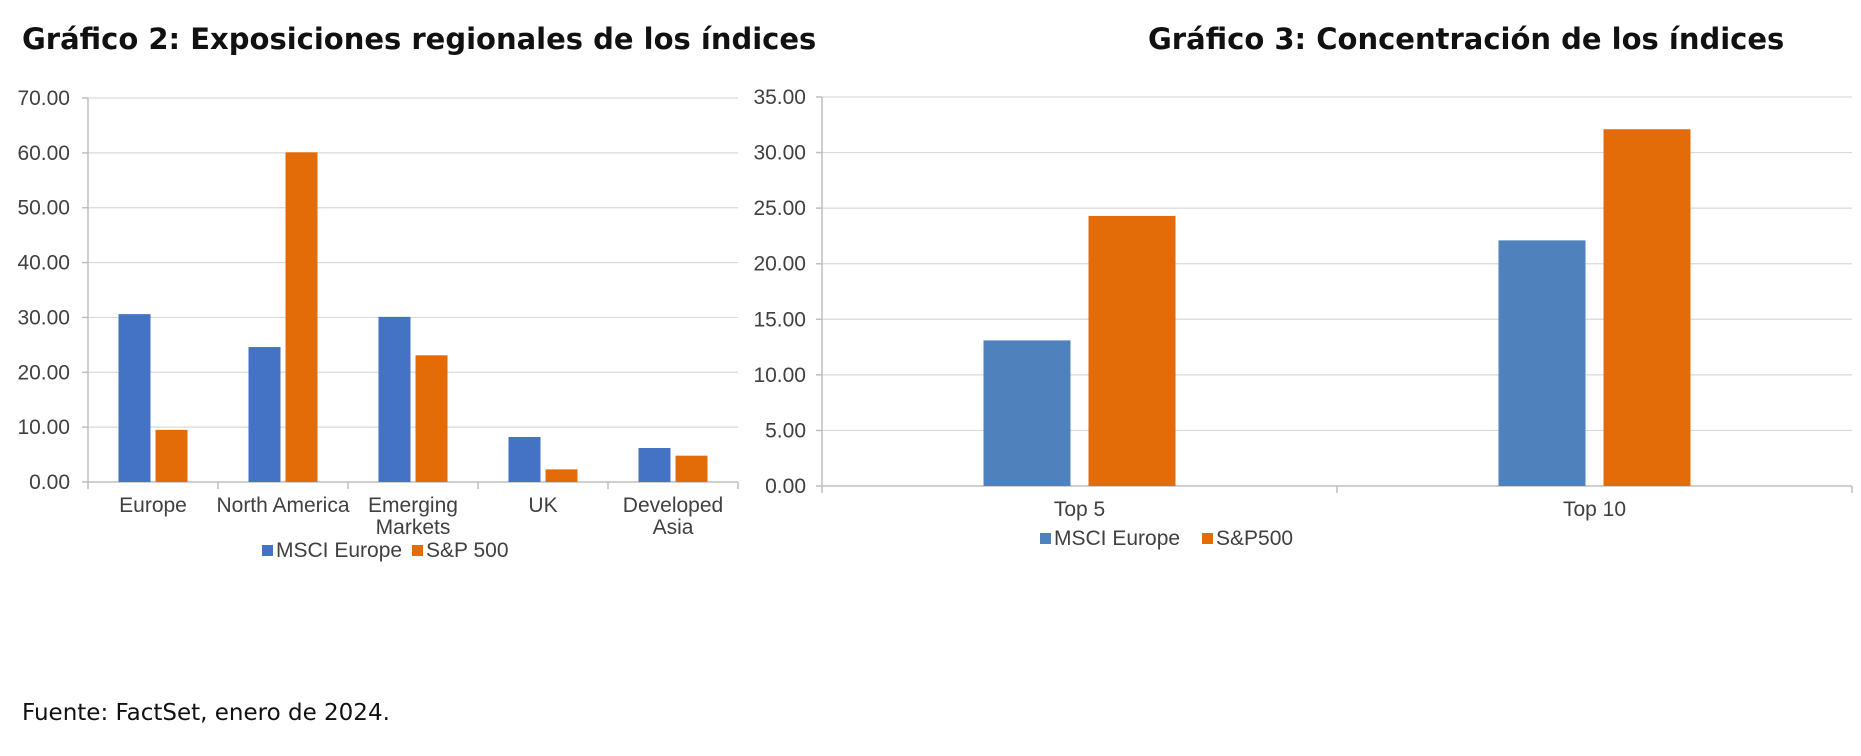 The image size is (1861, 756). I want to click on x-category-label: Markets, so click(413, 527).